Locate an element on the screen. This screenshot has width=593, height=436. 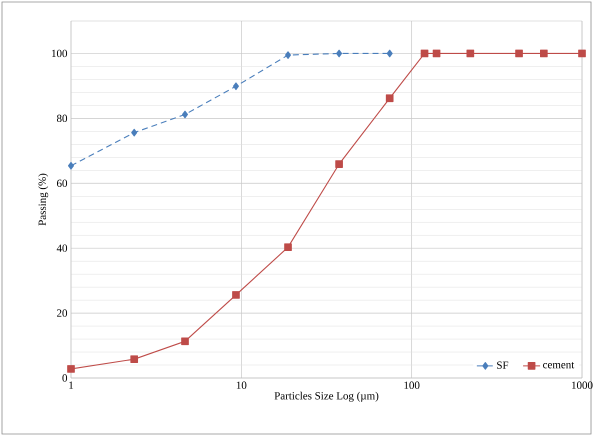
x-tick-label: 10 is located at coordinates (241, 385).